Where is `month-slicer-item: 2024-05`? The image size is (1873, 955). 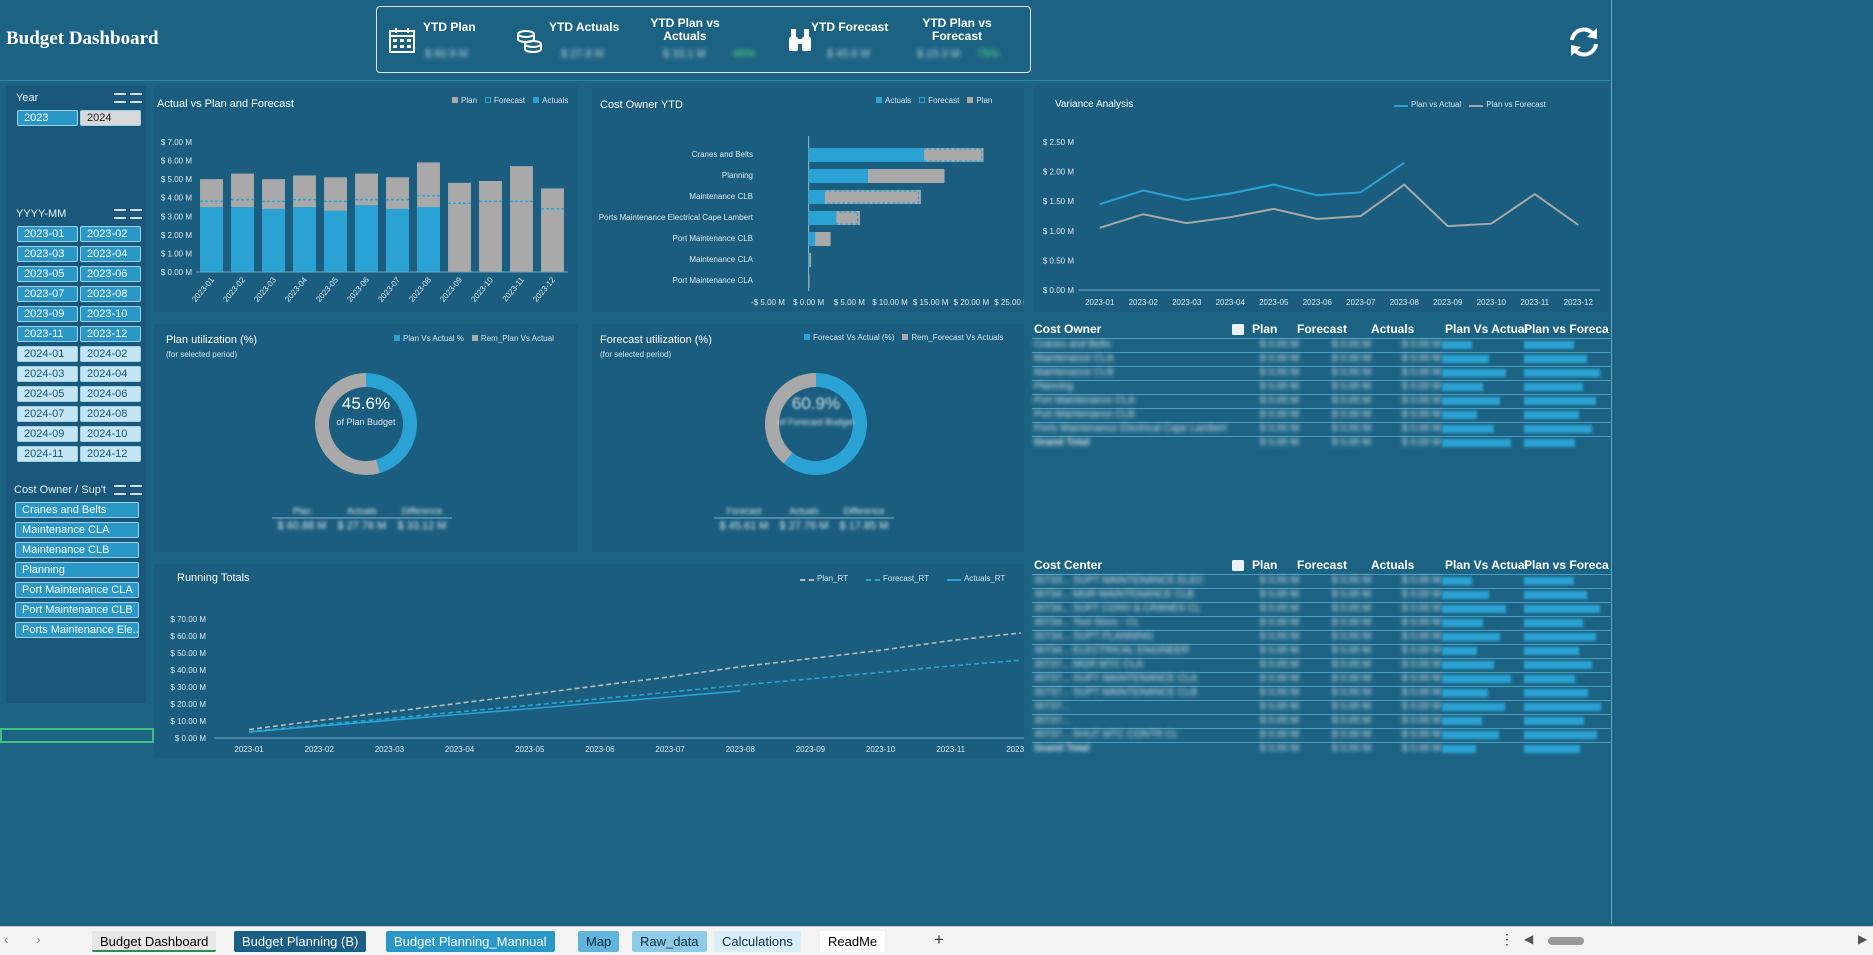 month-slicer-item: 2024-05 is located at coordinates (47, 394).